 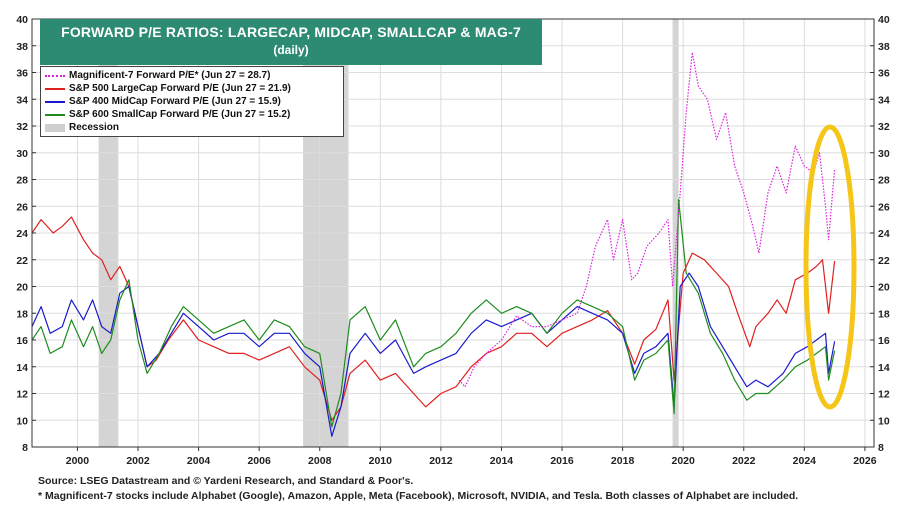 I want to click on legend-swatch-recession, so click(x=55, y=127).